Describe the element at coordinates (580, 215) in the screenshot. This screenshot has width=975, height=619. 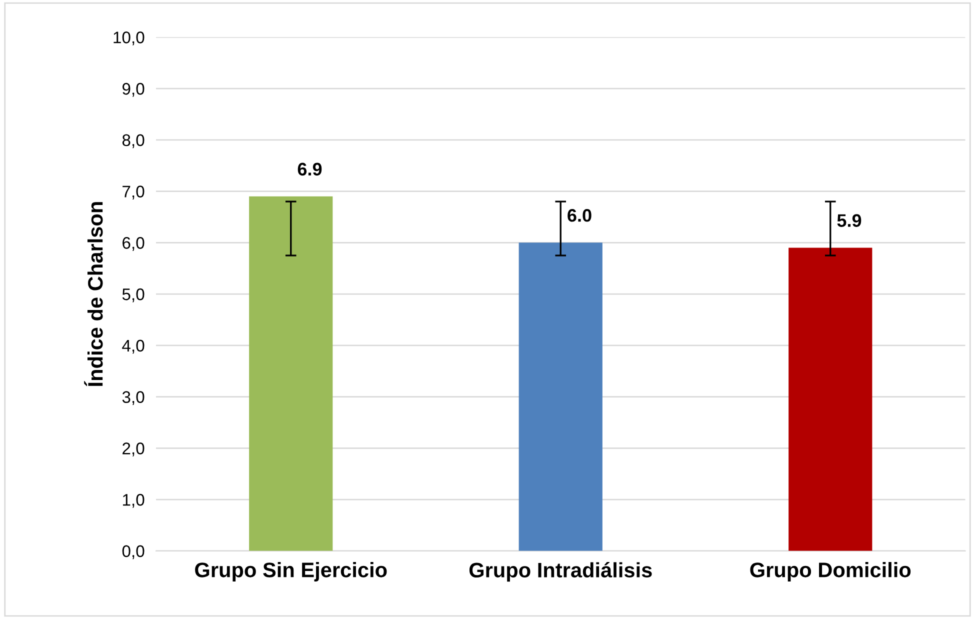
I see `data-label: 6.0` at that location.